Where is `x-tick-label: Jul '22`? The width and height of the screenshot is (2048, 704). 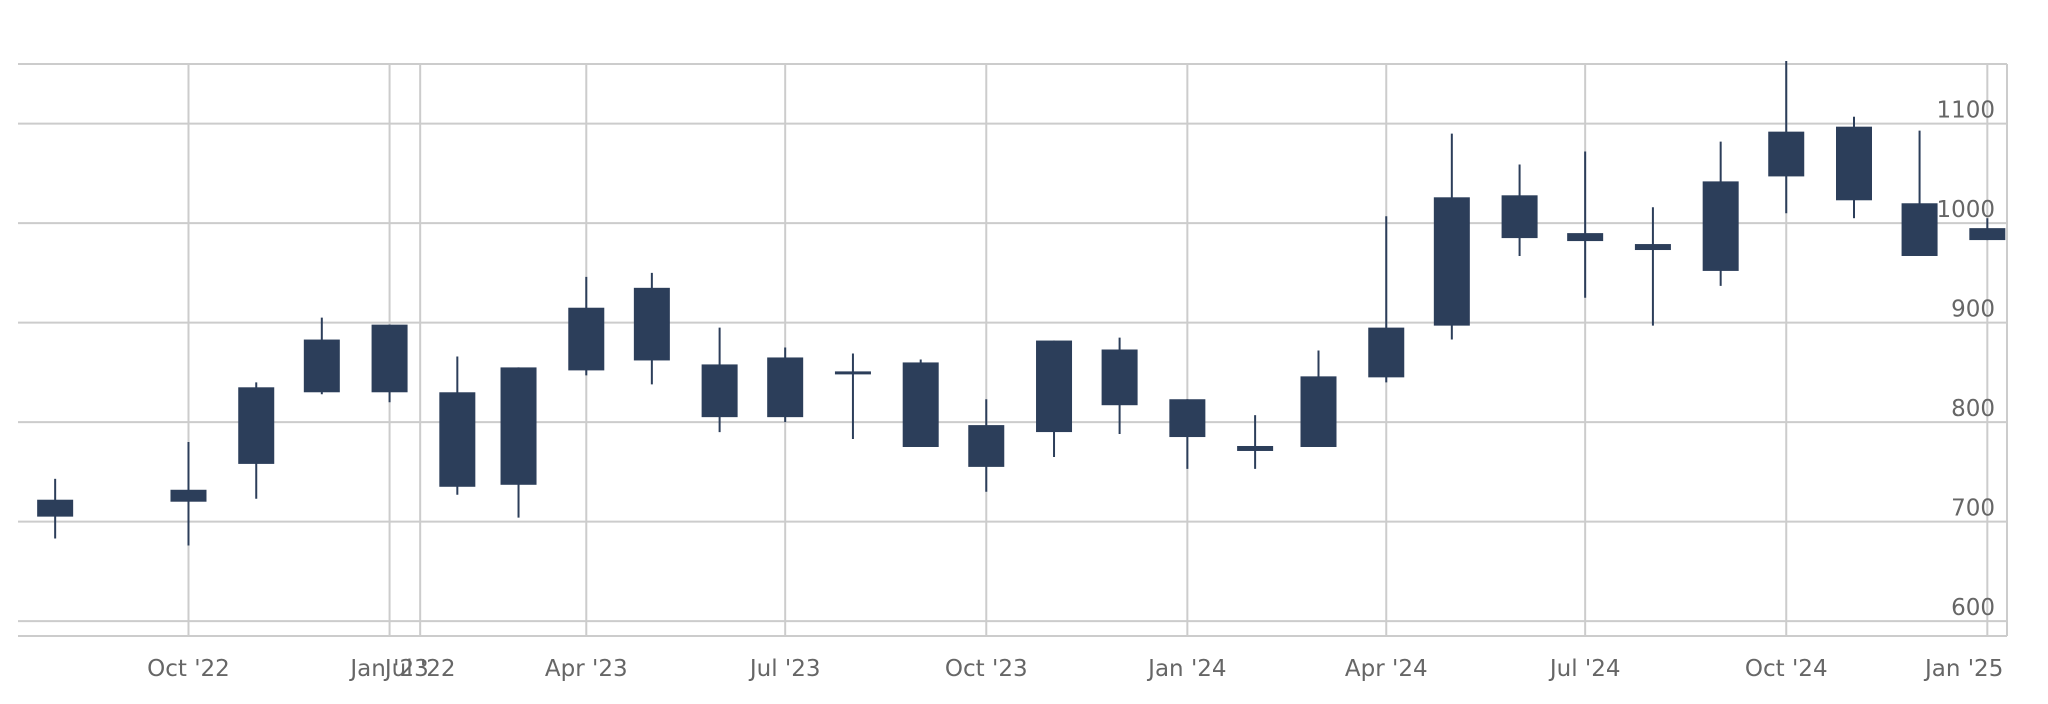 x-tick-label: Jul '22 is located at coordinates (419, 669).